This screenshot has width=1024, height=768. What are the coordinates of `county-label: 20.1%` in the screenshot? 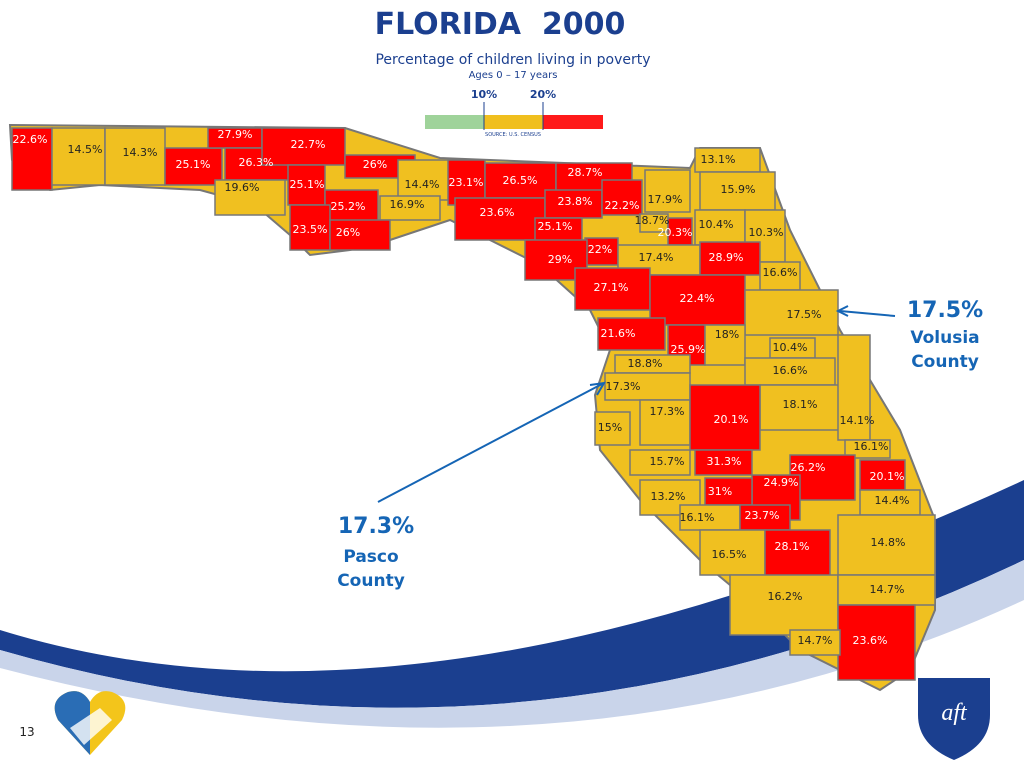 It's located at (887, 476).